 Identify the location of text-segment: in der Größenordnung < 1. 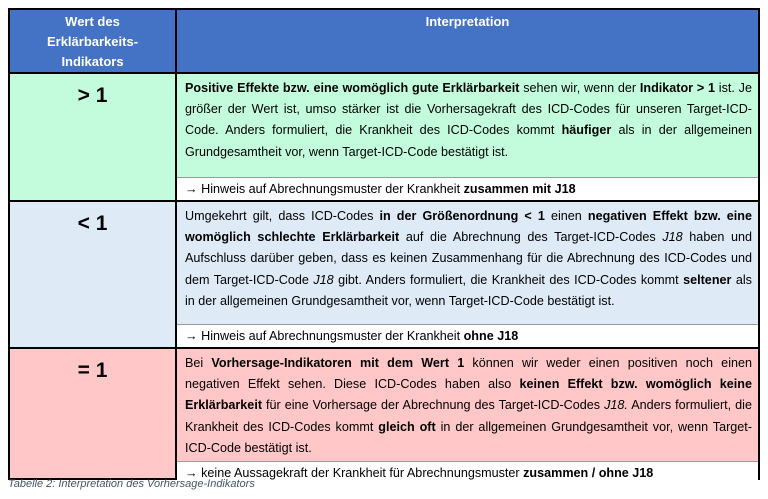
(462, 216).